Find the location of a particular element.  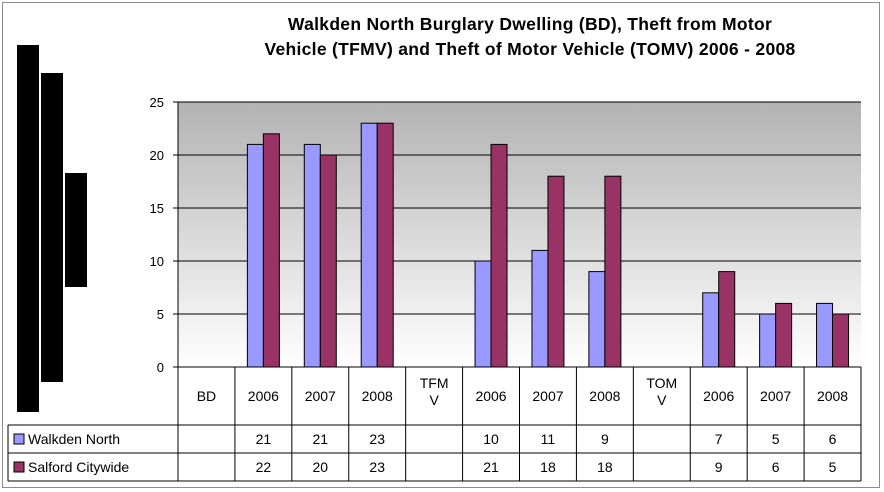

category-label: TFM V is located at coordinates (434, 391).